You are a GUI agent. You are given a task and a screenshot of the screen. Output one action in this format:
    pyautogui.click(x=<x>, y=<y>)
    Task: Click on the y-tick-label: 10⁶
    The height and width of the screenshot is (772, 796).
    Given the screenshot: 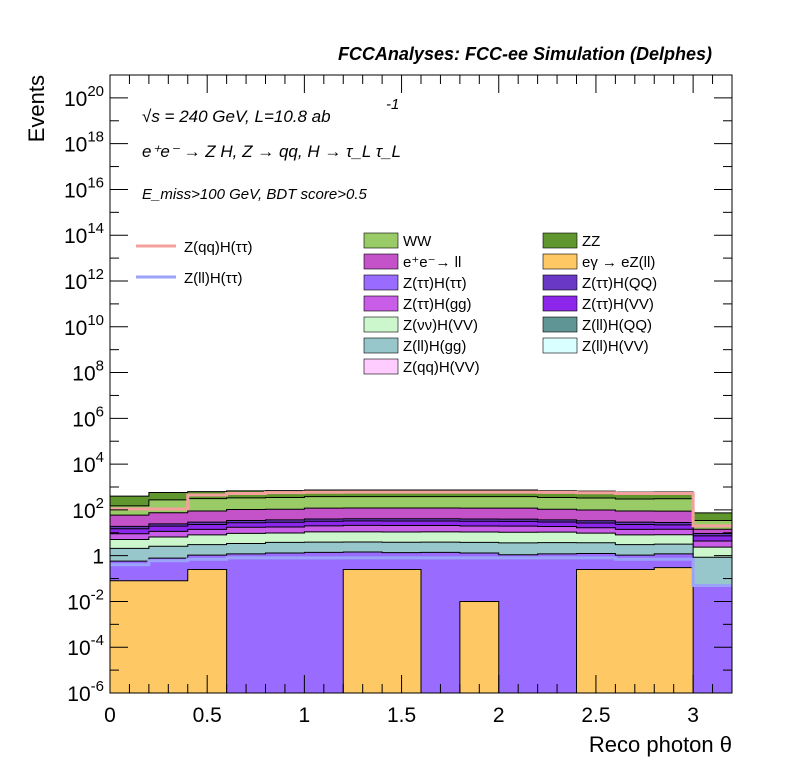 What is the action you would take?
    pyautogui.click(x=88, y=417)
    